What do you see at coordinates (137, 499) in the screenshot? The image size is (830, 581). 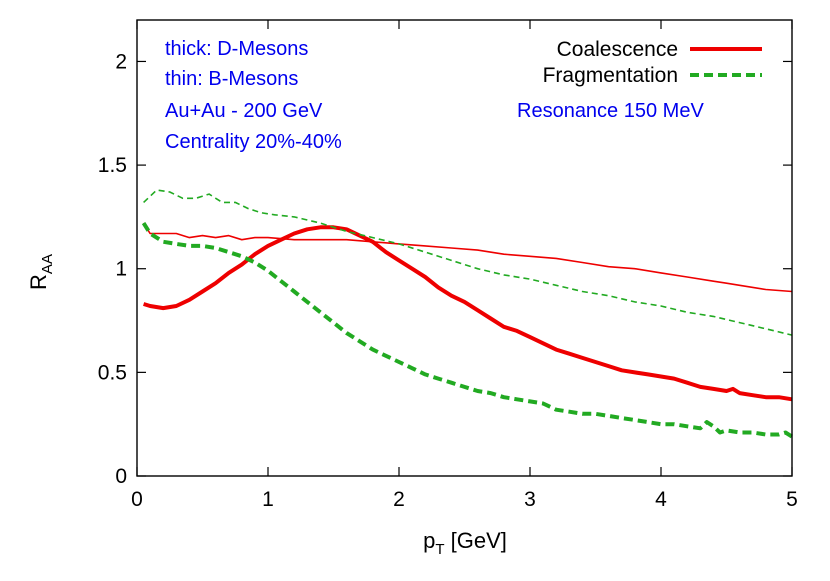 I see `x-tick-label: 0` at bounding box center [137, 499].